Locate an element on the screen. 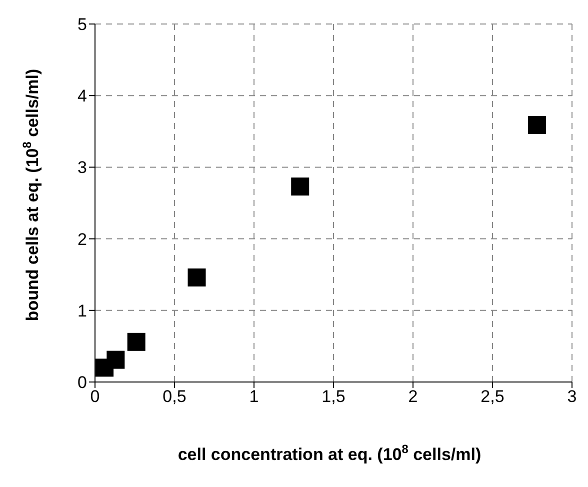  x-tick-label: 3 is located at coordinates (572, 396).